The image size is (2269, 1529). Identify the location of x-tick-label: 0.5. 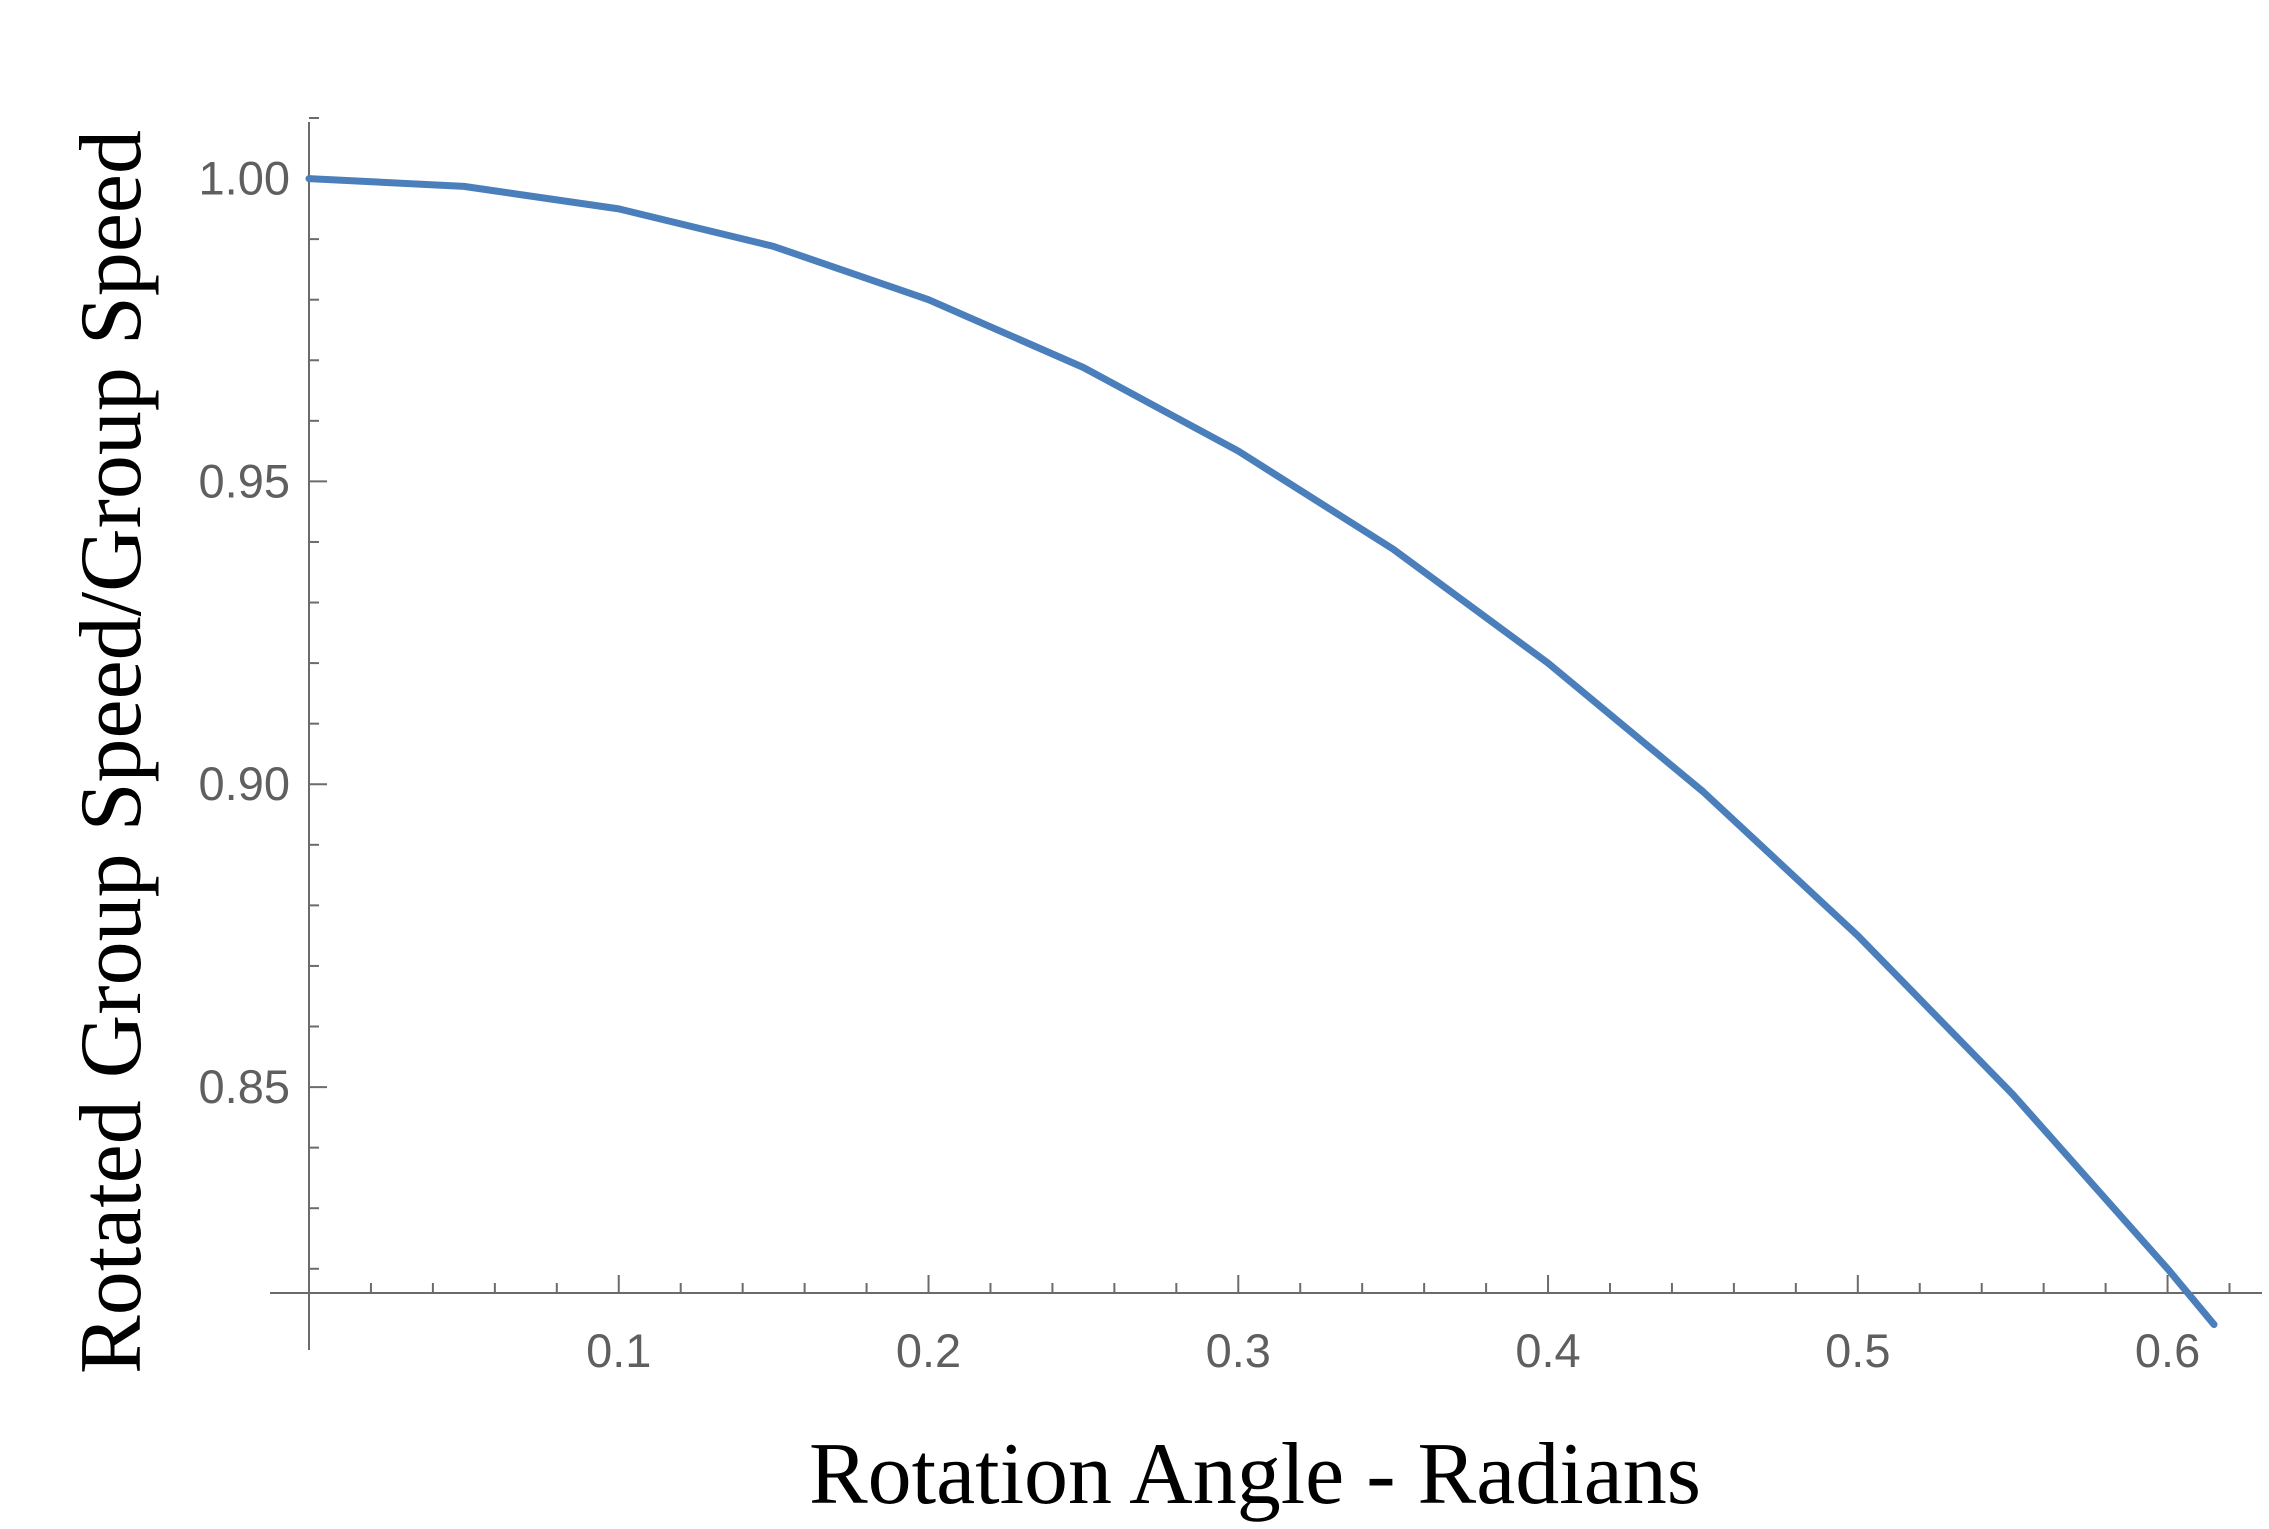
(1857, 1350).